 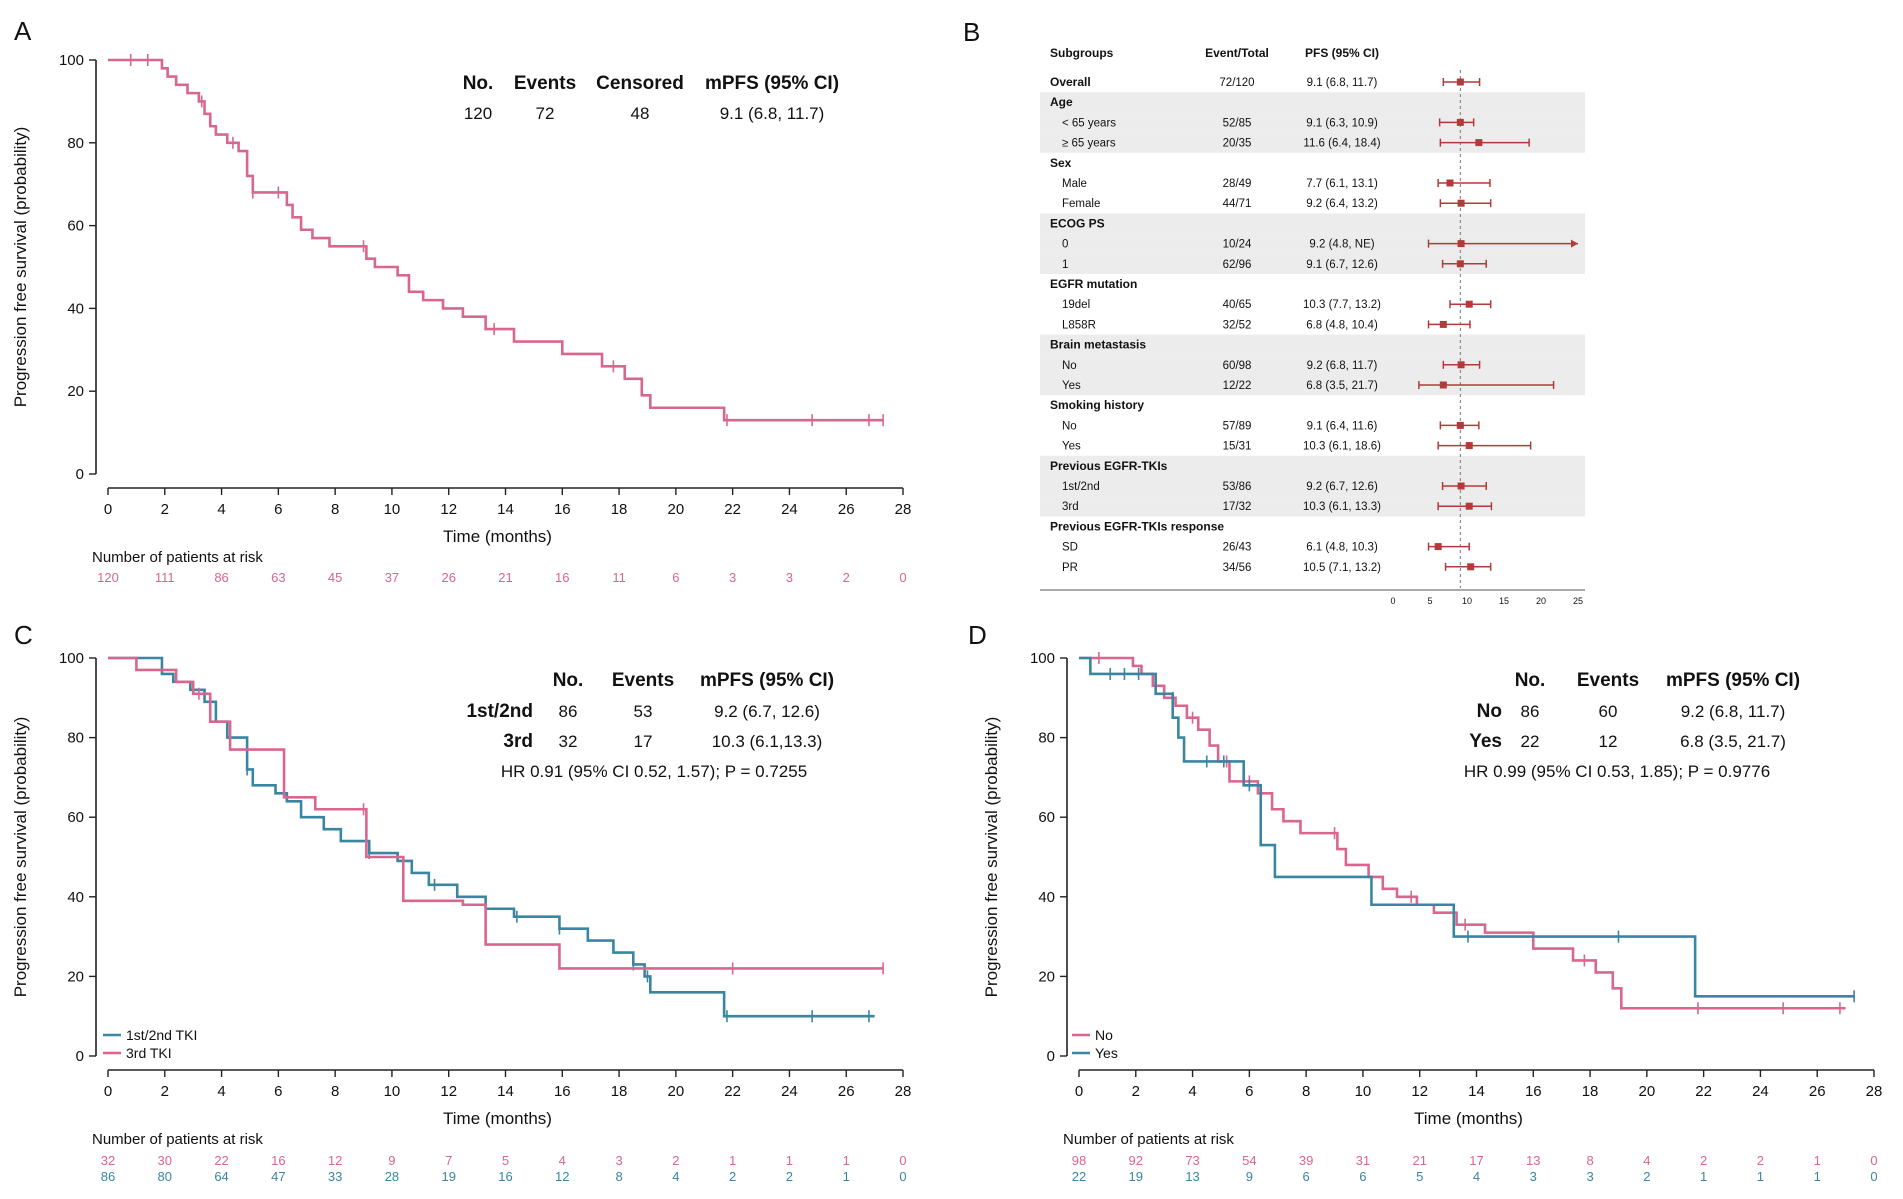 I want to click on legend-label: No, so click(x=1104, y=1035).